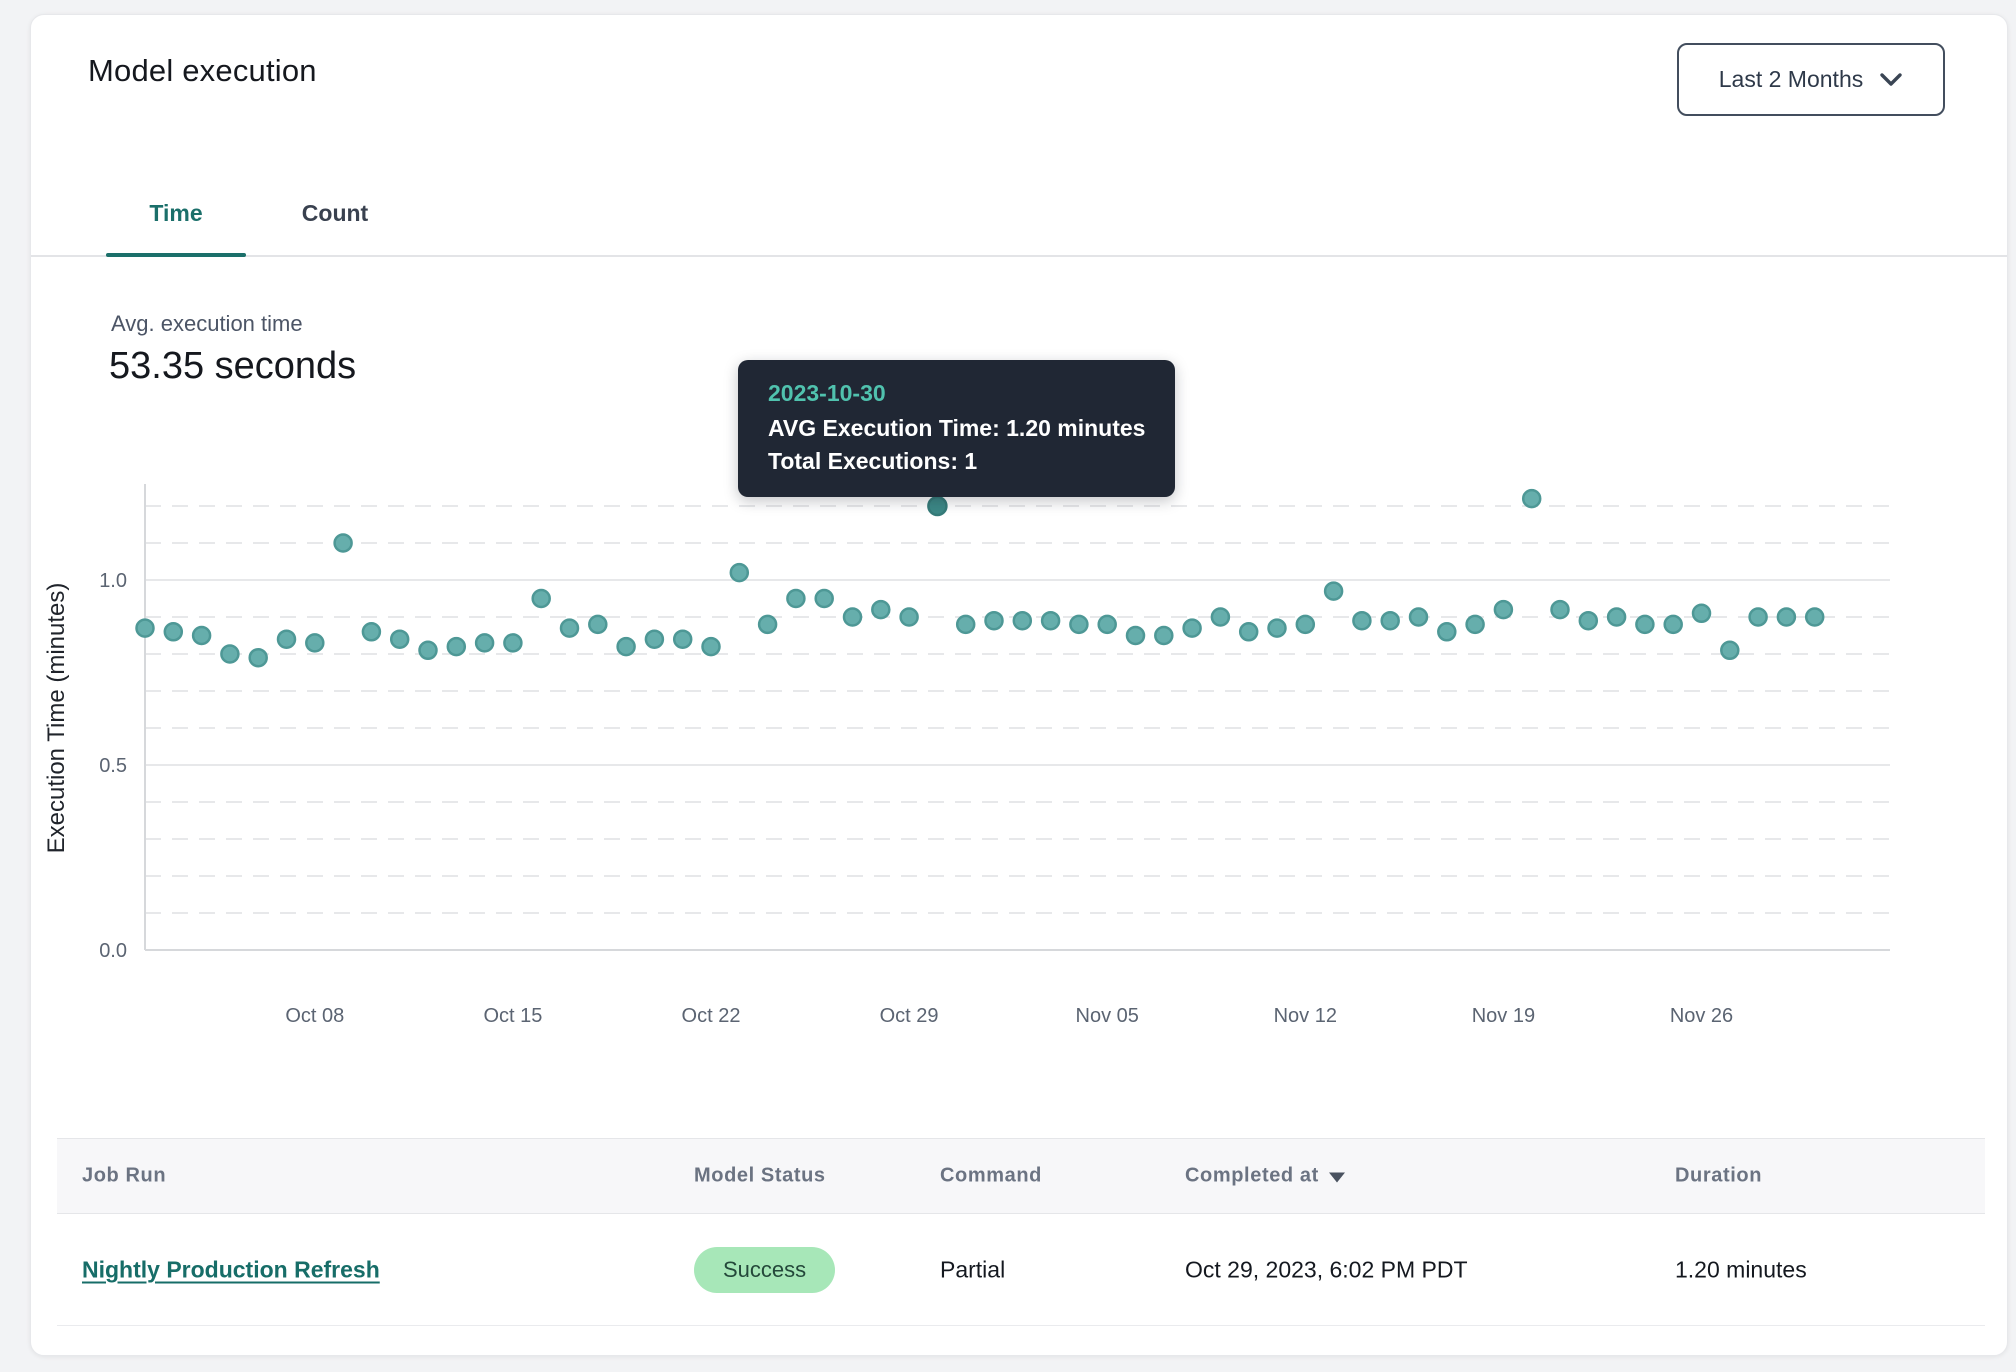  What do you see at coordinates (1741, 1269) in the screenshot?
I see `duration-value: 1.20 minutes` at bounding box center [1741, 1269].